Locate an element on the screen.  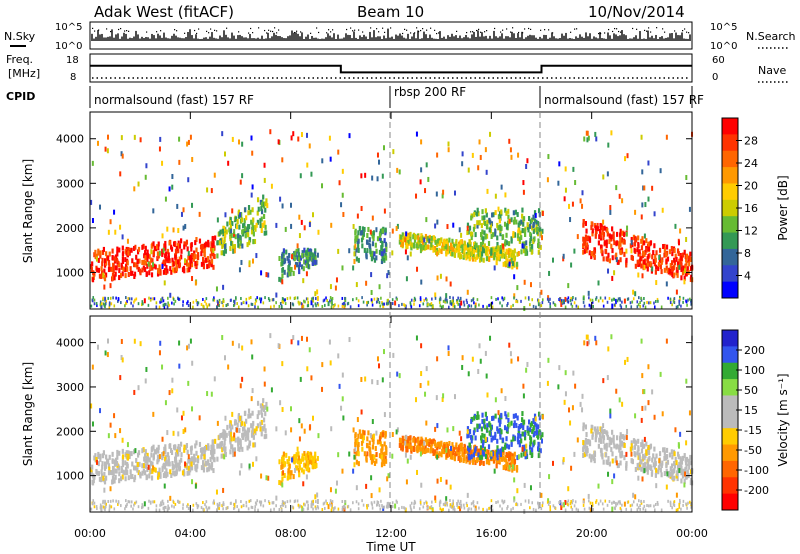
nave-tick-top: 60 is located at coordinates (718, 60).